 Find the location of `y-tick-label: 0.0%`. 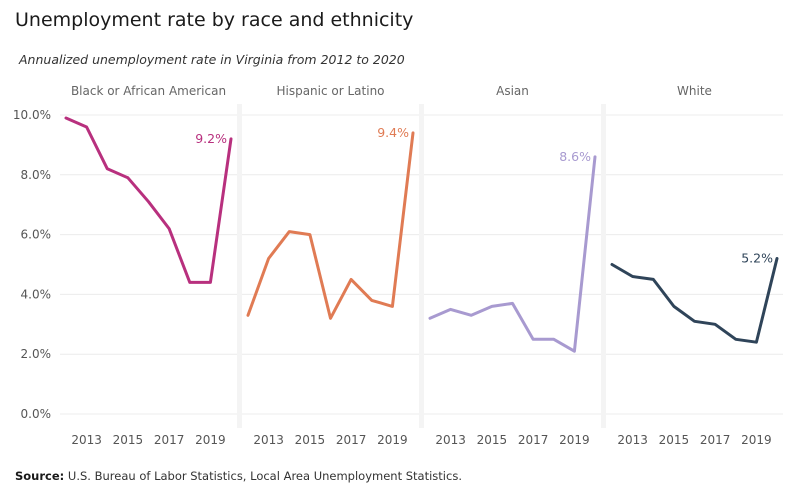

y-tick-label: 0.0% is located at coordinates (36, 414).